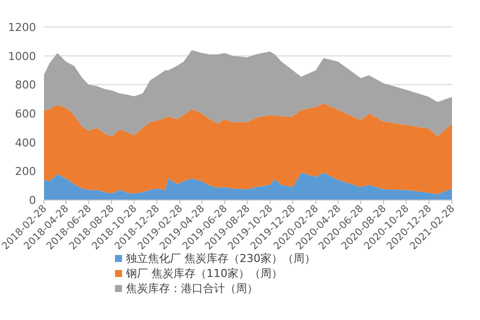  What do you see at coordinates (22, 27) in the screenshot?
I see `y-tick-label: 1200` at bounding box center [22, 27].